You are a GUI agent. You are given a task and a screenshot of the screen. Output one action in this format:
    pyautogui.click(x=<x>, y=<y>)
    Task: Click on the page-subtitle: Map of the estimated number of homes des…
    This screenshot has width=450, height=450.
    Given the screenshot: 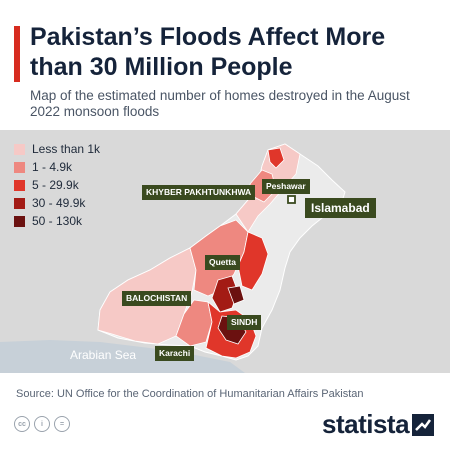 What is the action you would take?
    pyautogui.click(x=220, y=103)
    